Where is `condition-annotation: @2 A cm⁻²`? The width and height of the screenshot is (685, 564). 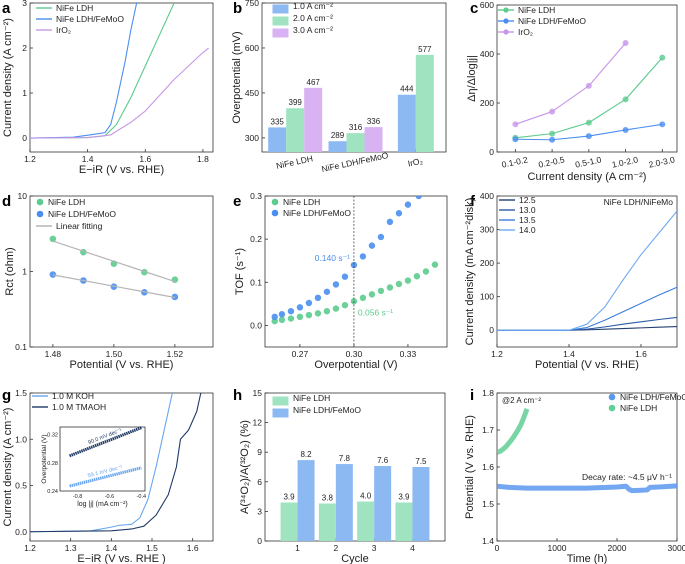
condition-annotation: @2 A cm⁻² is located at coordinates (521, 400).